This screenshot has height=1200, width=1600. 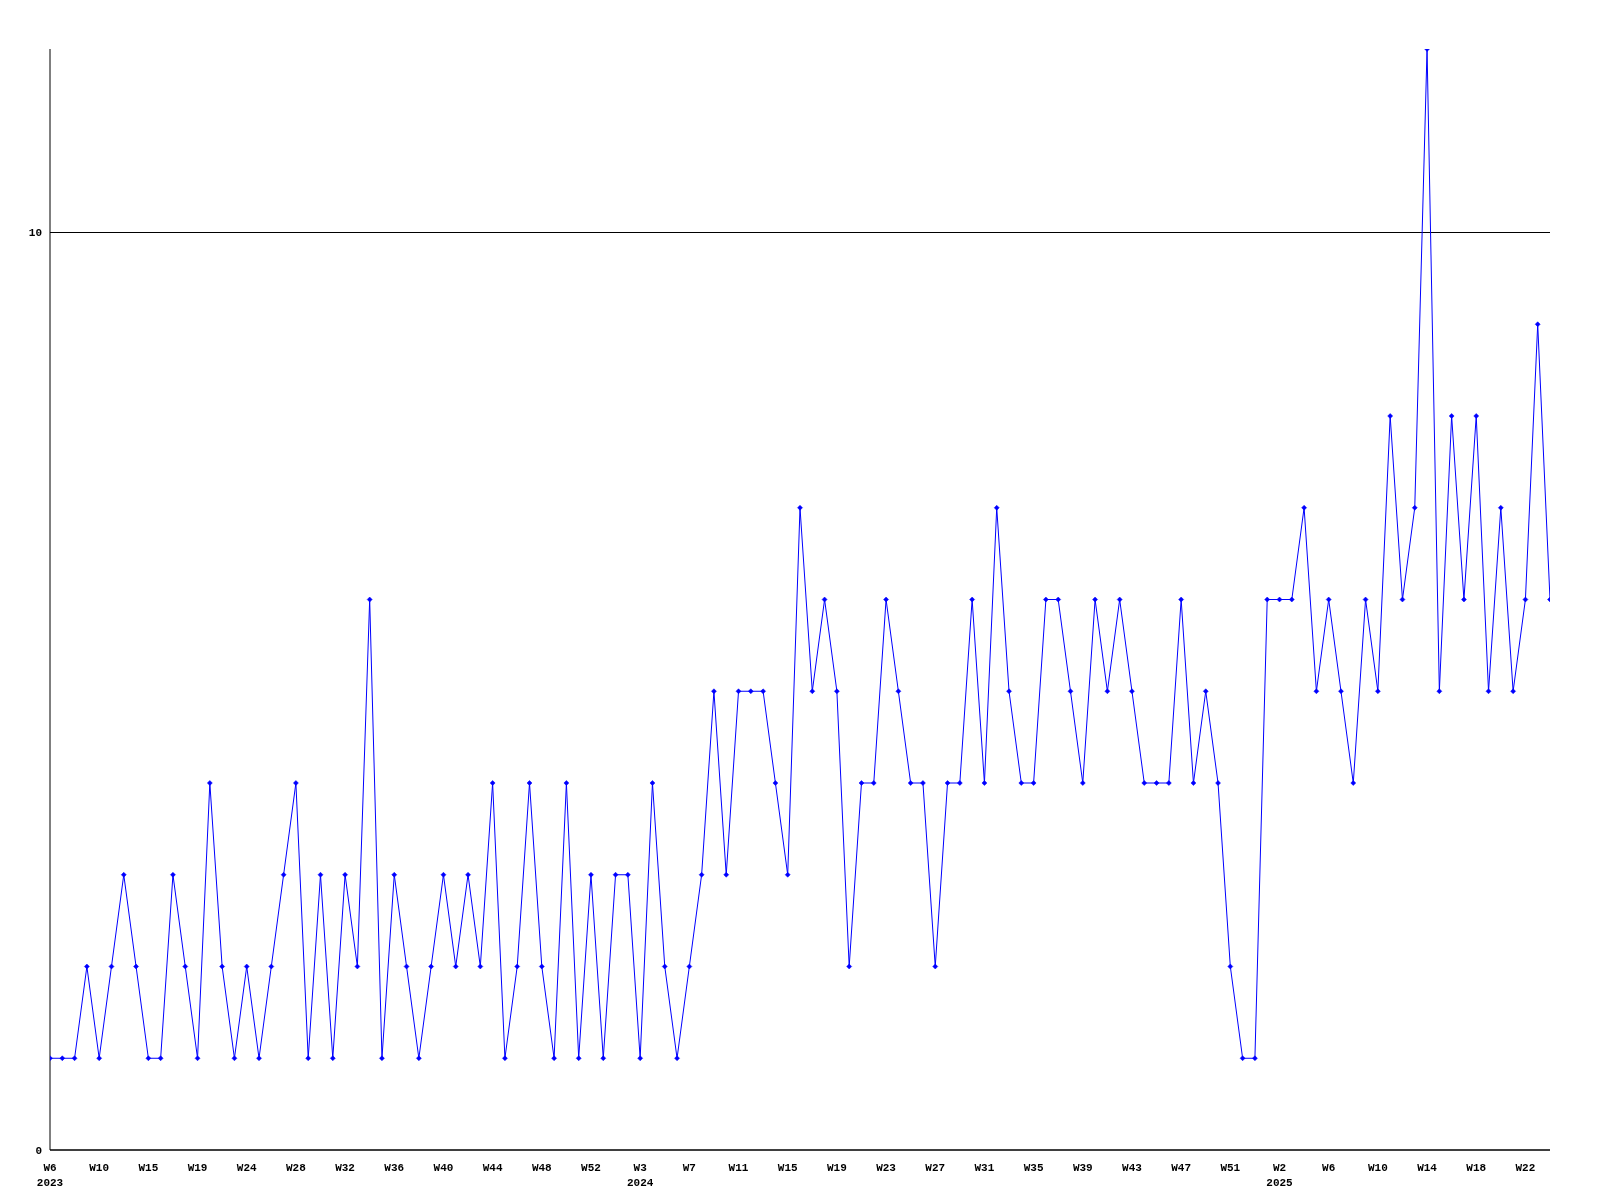 I want to click on x-tick-label: W35, so click(x=1033, y=1168).